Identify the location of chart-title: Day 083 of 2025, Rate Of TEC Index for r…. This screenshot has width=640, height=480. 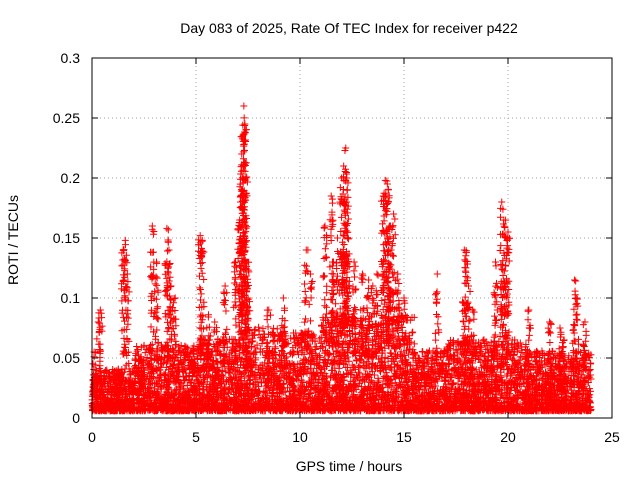
(349, 28).